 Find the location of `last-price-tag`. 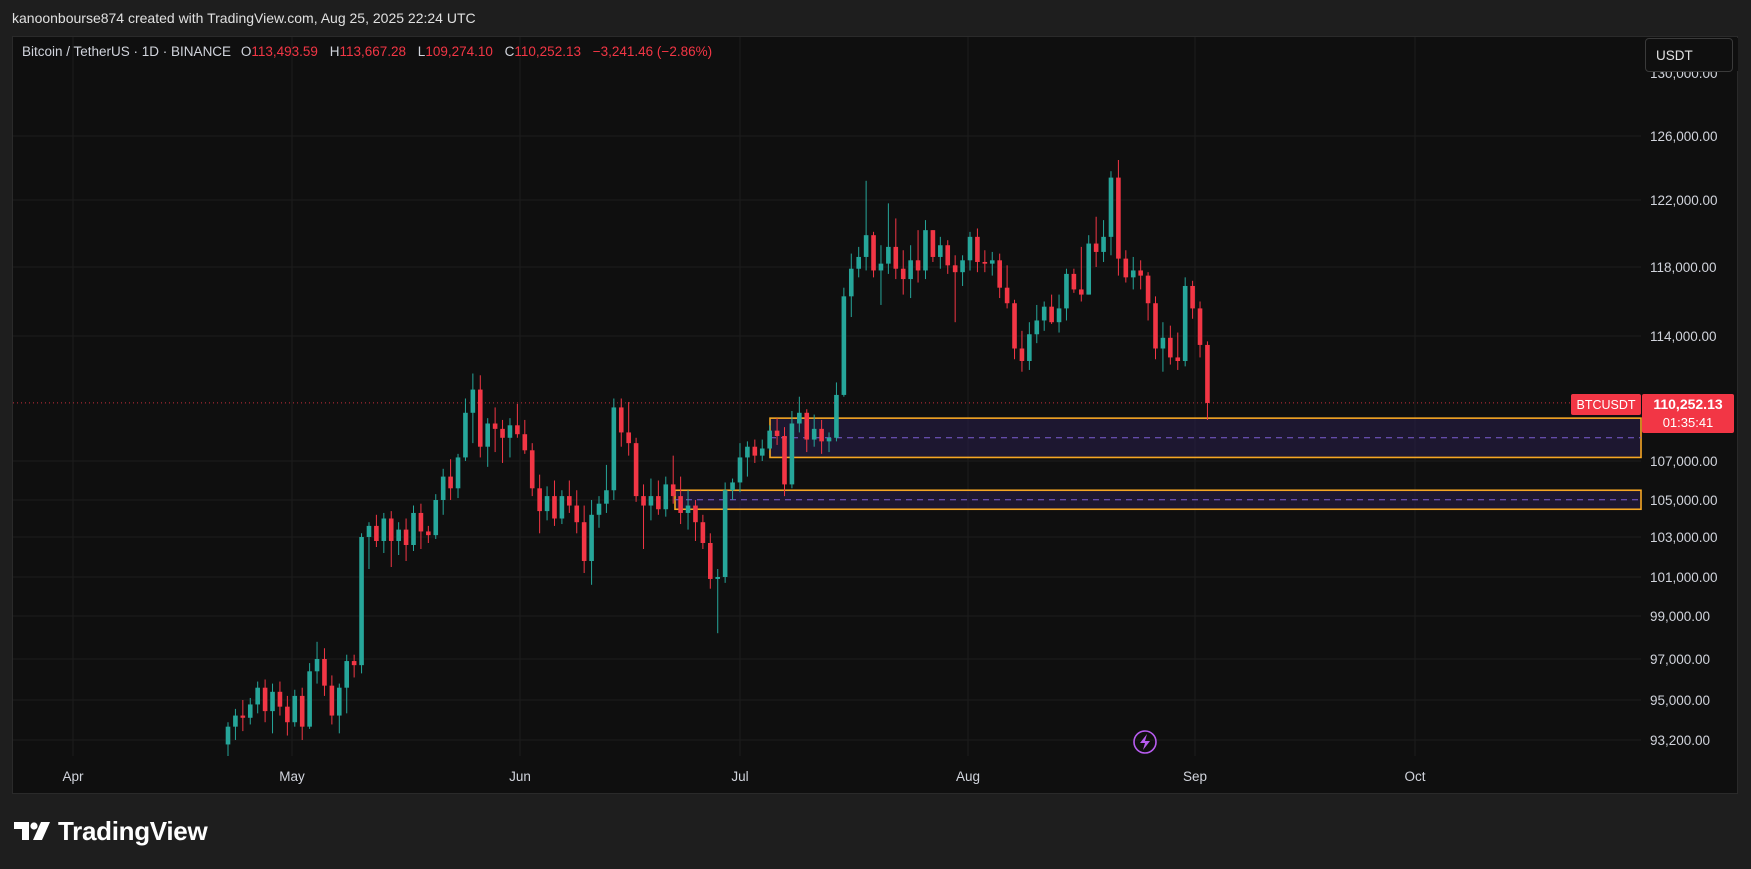

last-price-tag is located at coordinates (1688, 413).